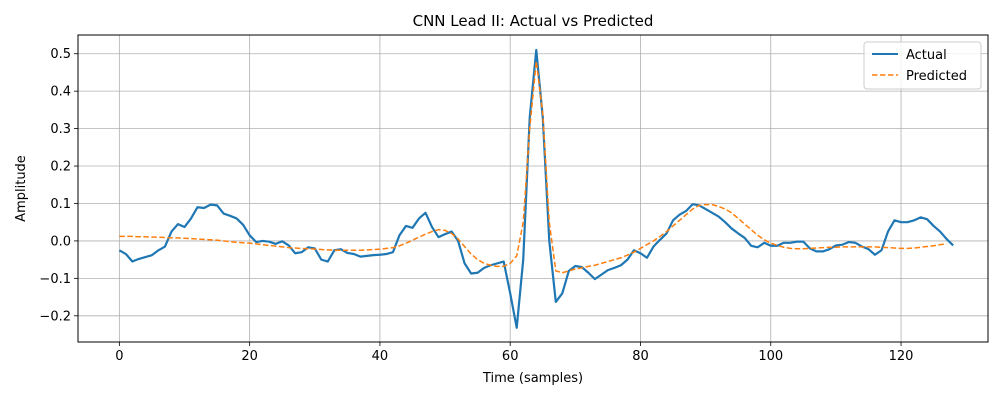  What do you see at coordinates (55, 316) in the screenshot?
I see `y-tick-label: −0.2` at bounding box center [55, 316].